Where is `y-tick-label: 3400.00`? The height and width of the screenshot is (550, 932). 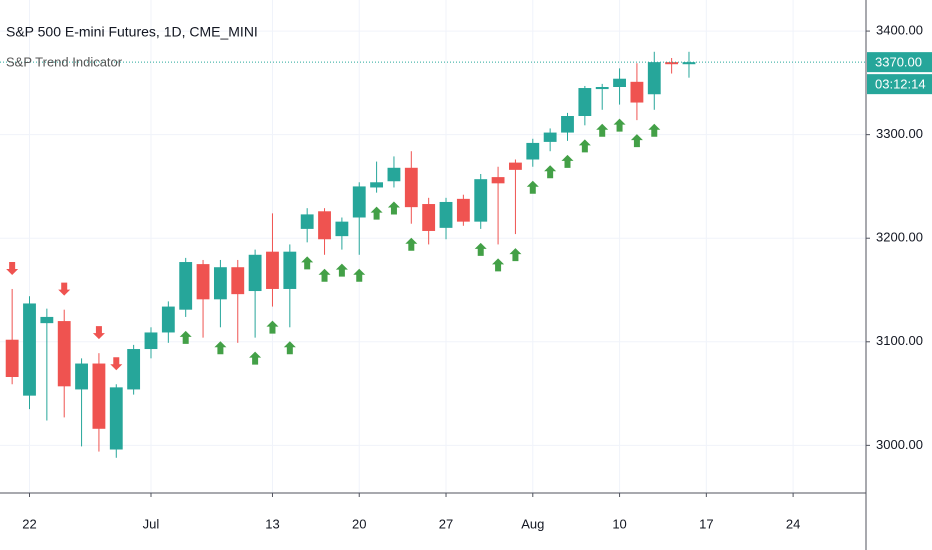 y-tick-label: 3400.00 is located at coordinates (899, 30).